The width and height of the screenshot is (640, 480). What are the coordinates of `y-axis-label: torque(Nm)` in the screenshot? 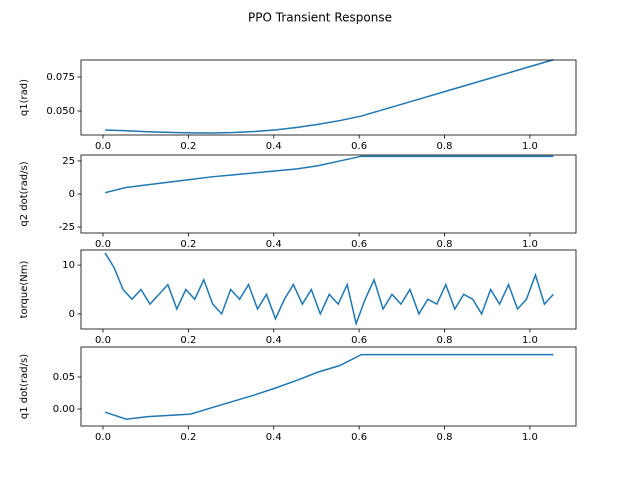 It's located at (24, 289).